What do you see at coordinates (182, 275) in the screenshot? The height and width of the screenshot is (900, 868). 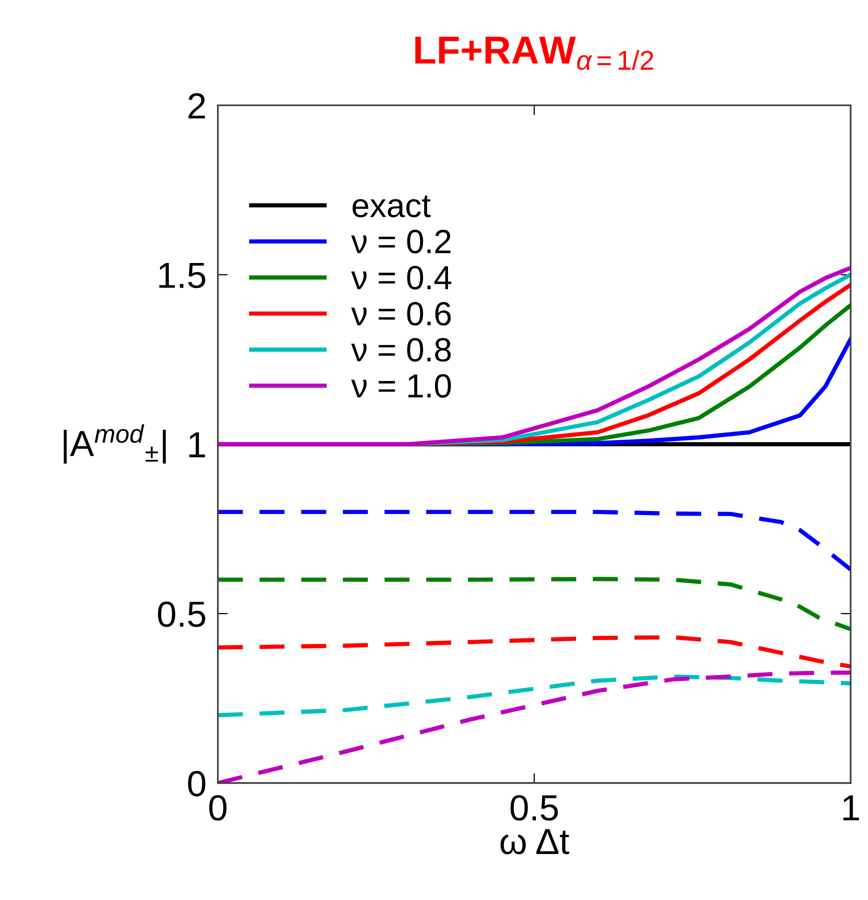 I see `y-tick-label: 1.5` at bounding box center [182, 275].